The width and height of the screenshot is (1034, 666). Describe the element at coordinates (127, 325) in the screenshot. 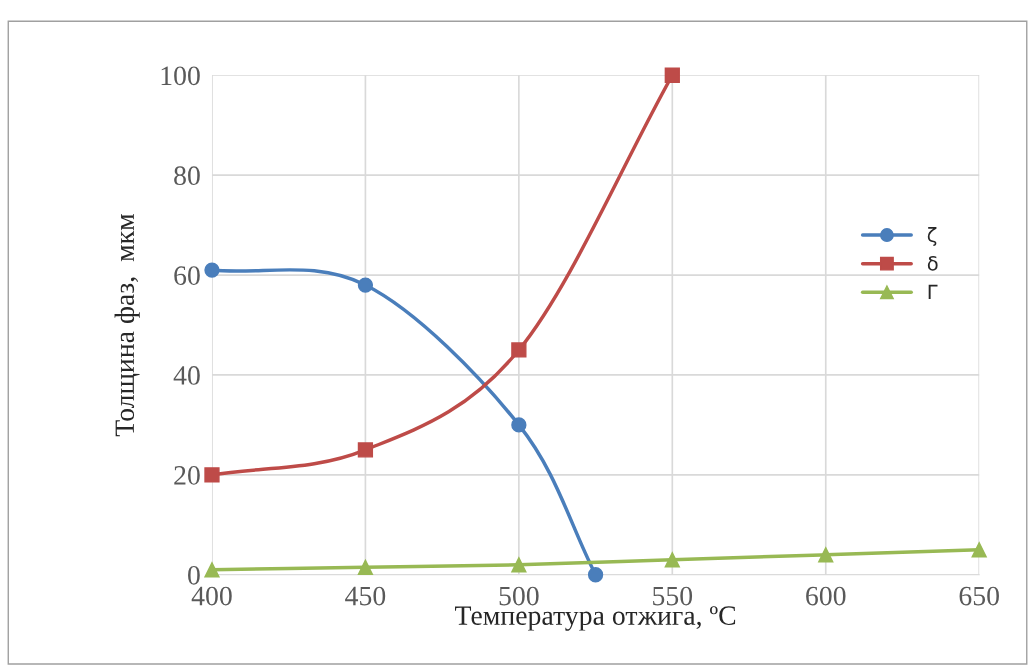

I see `y-axis-title: Толщина фаз, мкм` at that location.